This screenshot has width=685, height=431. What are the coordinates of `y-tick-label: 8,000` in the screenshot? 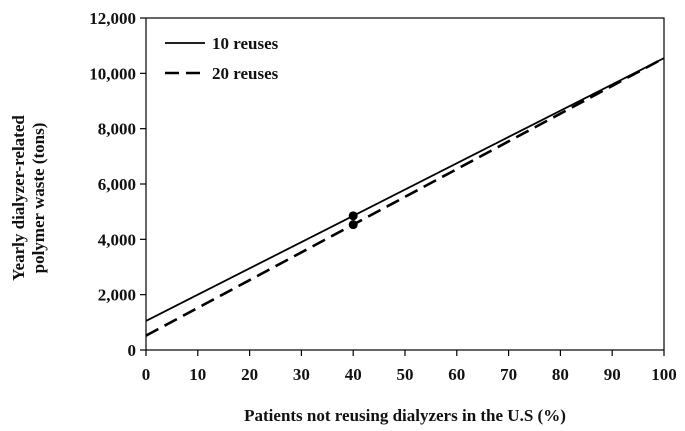 It's located at (117, 129).